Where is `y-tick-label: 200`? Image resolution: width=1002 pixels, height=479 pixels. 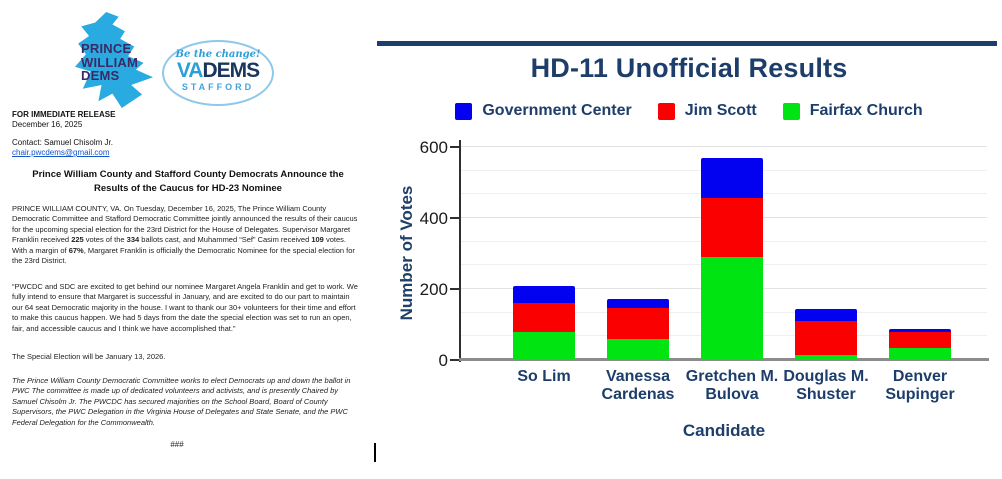 y-tick-label: 200 is located at coordinates (433, 289).